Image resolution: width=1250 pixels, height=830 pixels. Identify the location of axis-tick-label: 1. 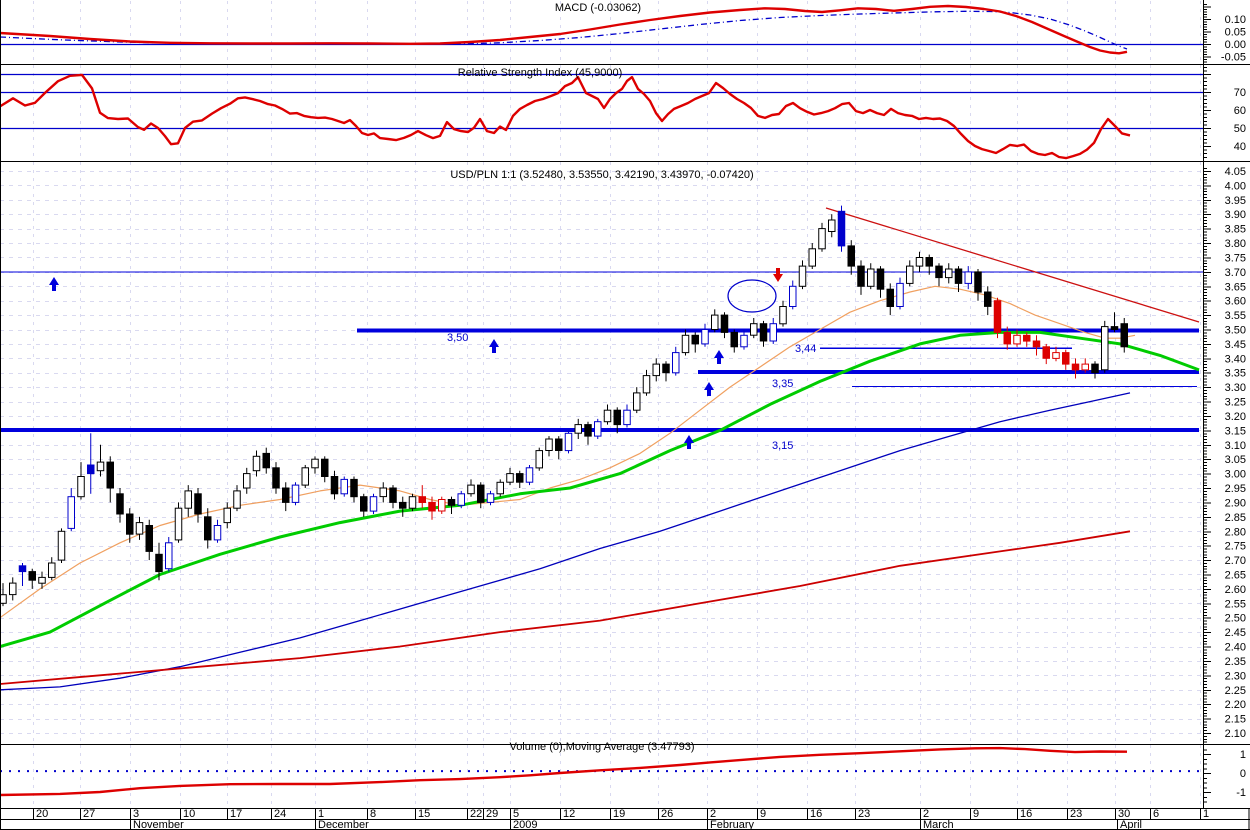
(1243, 755).